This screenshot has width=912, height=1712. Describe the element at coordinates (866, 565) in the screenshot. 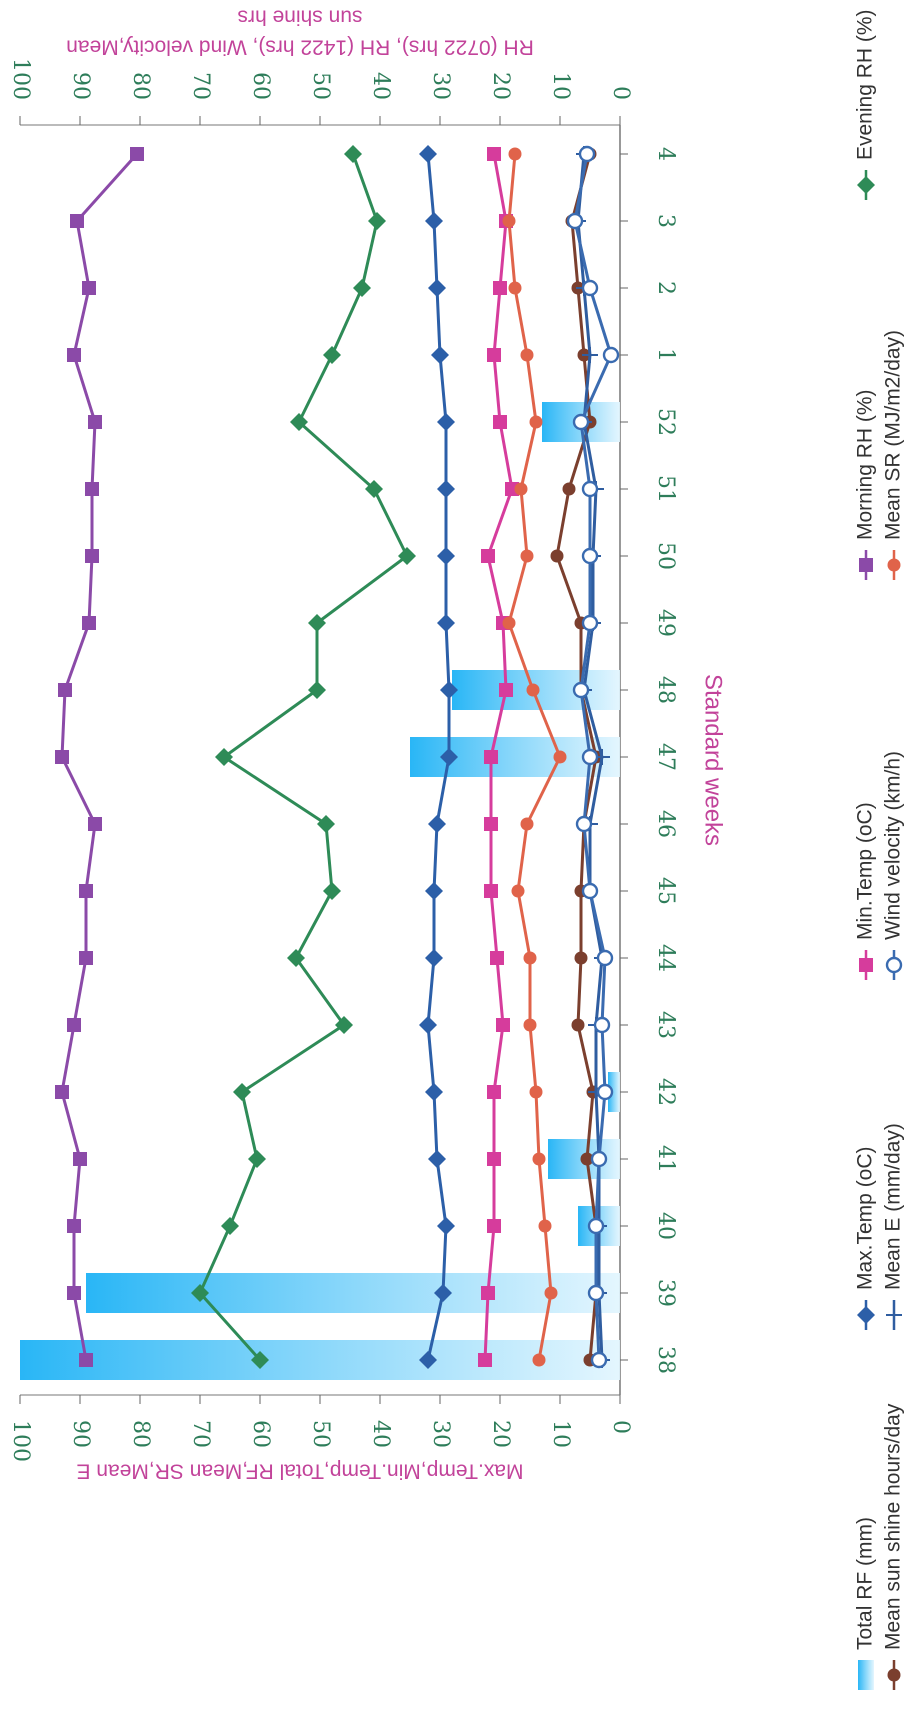

I see `legend-marker-morning-rh` at that location.